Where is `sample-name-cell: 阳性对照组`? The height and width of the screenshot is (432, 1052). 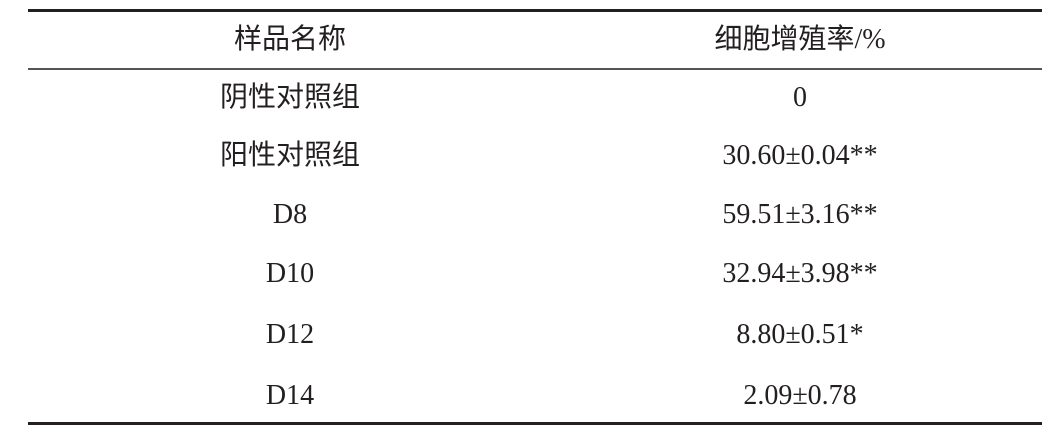
sample-name-cell: 阳性对照组 is located at coordinates (289, 155).